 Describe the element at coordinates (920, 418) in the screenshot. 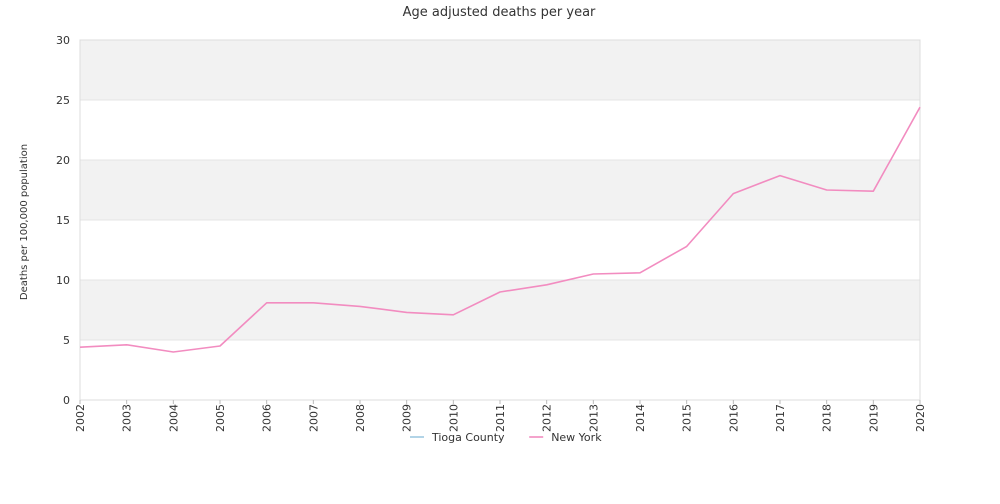

I see `x-tick-label: 2020` at that location.